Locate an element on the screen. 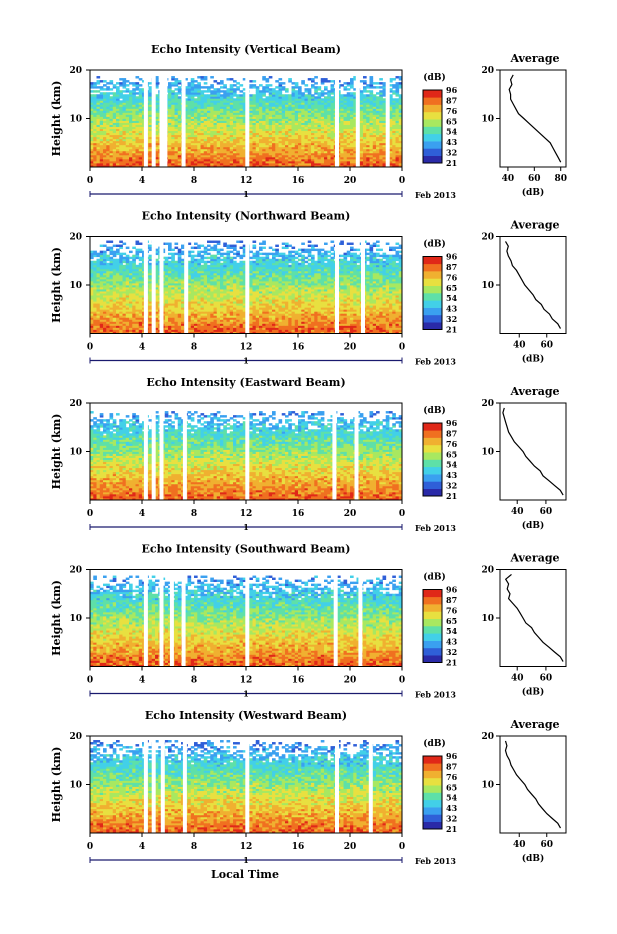 The image size is (617, 934). x-tick-label: 20 is located at coordinates (350, 181).